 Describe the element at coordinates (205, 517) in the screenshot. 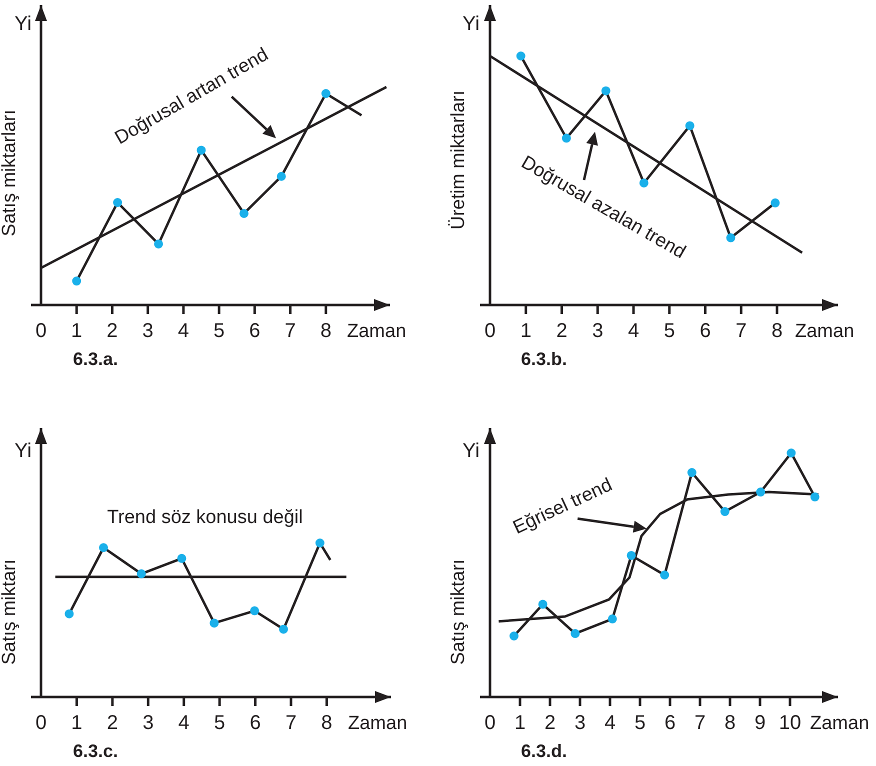

I see `text: Trend söz konusu değil` at that location.